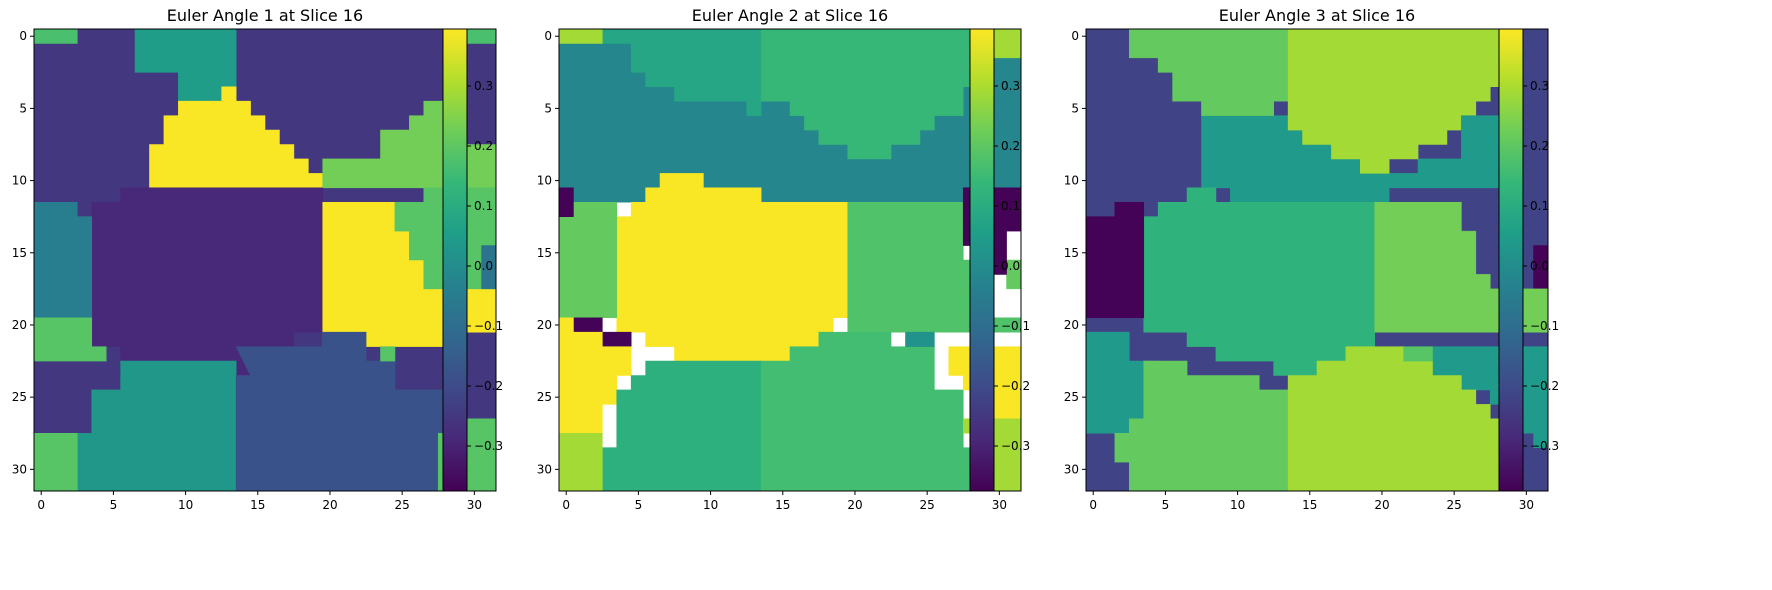 This screenshot has width=1772, height=590. Describe the element at coordinates (790, 15) in the screenshot. I see `chart-title: Euler Angle 2 at Slice 16` at that location.